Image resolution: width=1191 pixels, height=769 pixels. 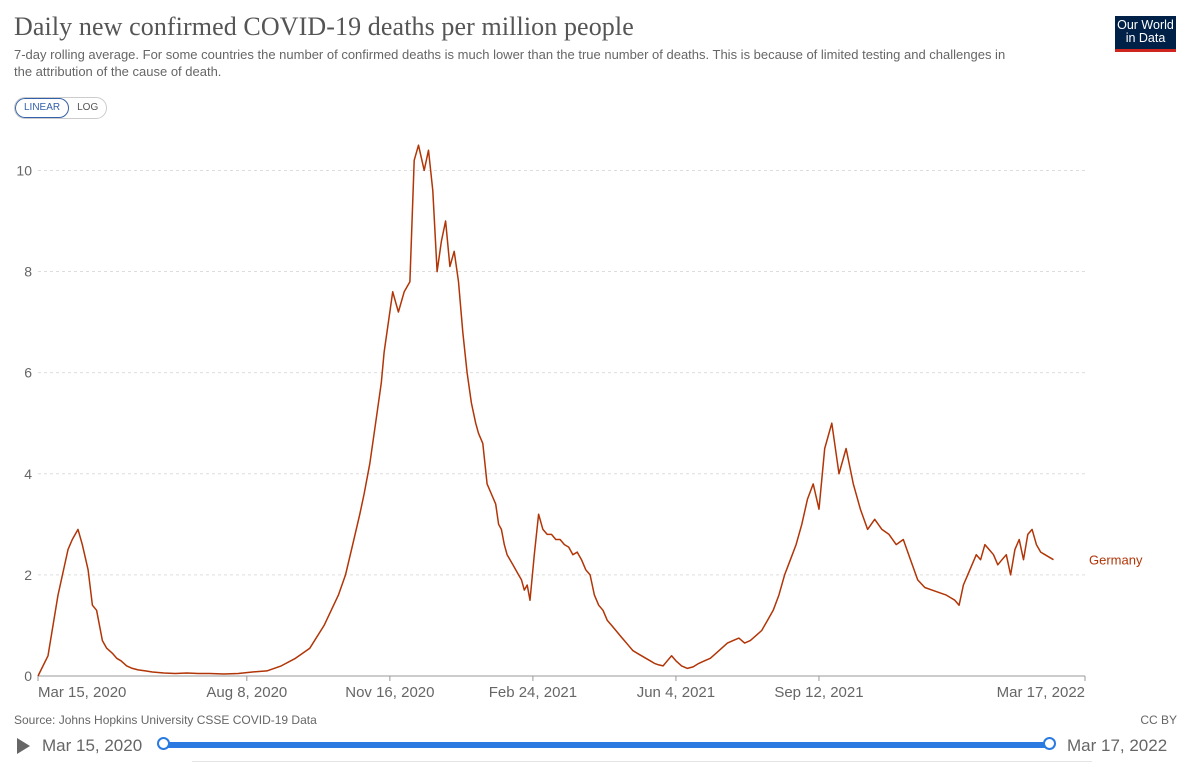 What do you see at coordinates (28, 373) in the screenshot?
I see `y-tick-label: 6` at bounding box center [28, 373].